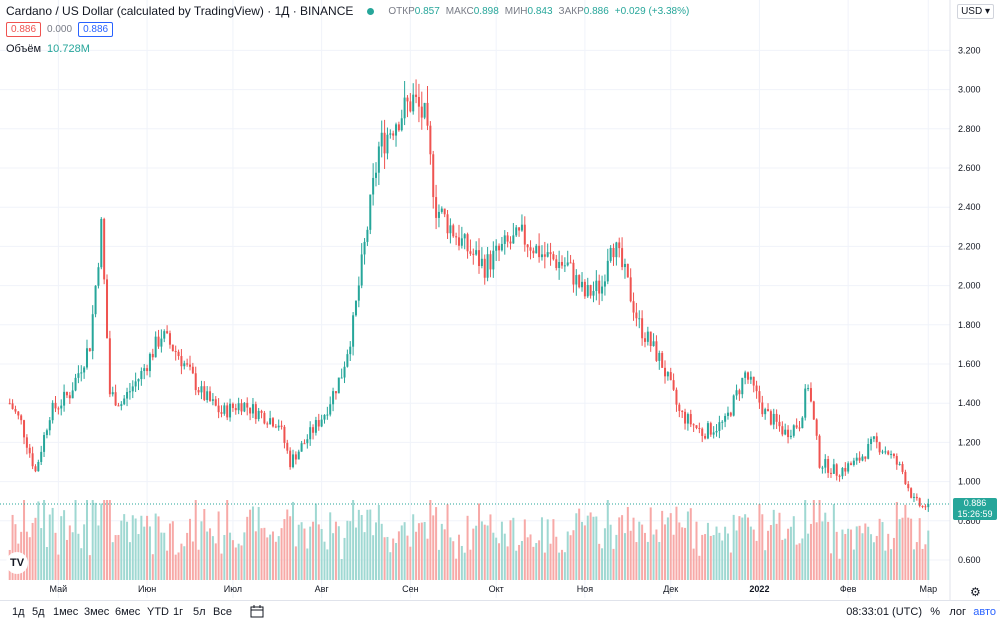 The height and width of the screenshot is (626, 1000). What do you see at coordinates (66, 612) in the screenshot?
I see `timeframe-1m: 1мес` at bounding box center [66, 612].